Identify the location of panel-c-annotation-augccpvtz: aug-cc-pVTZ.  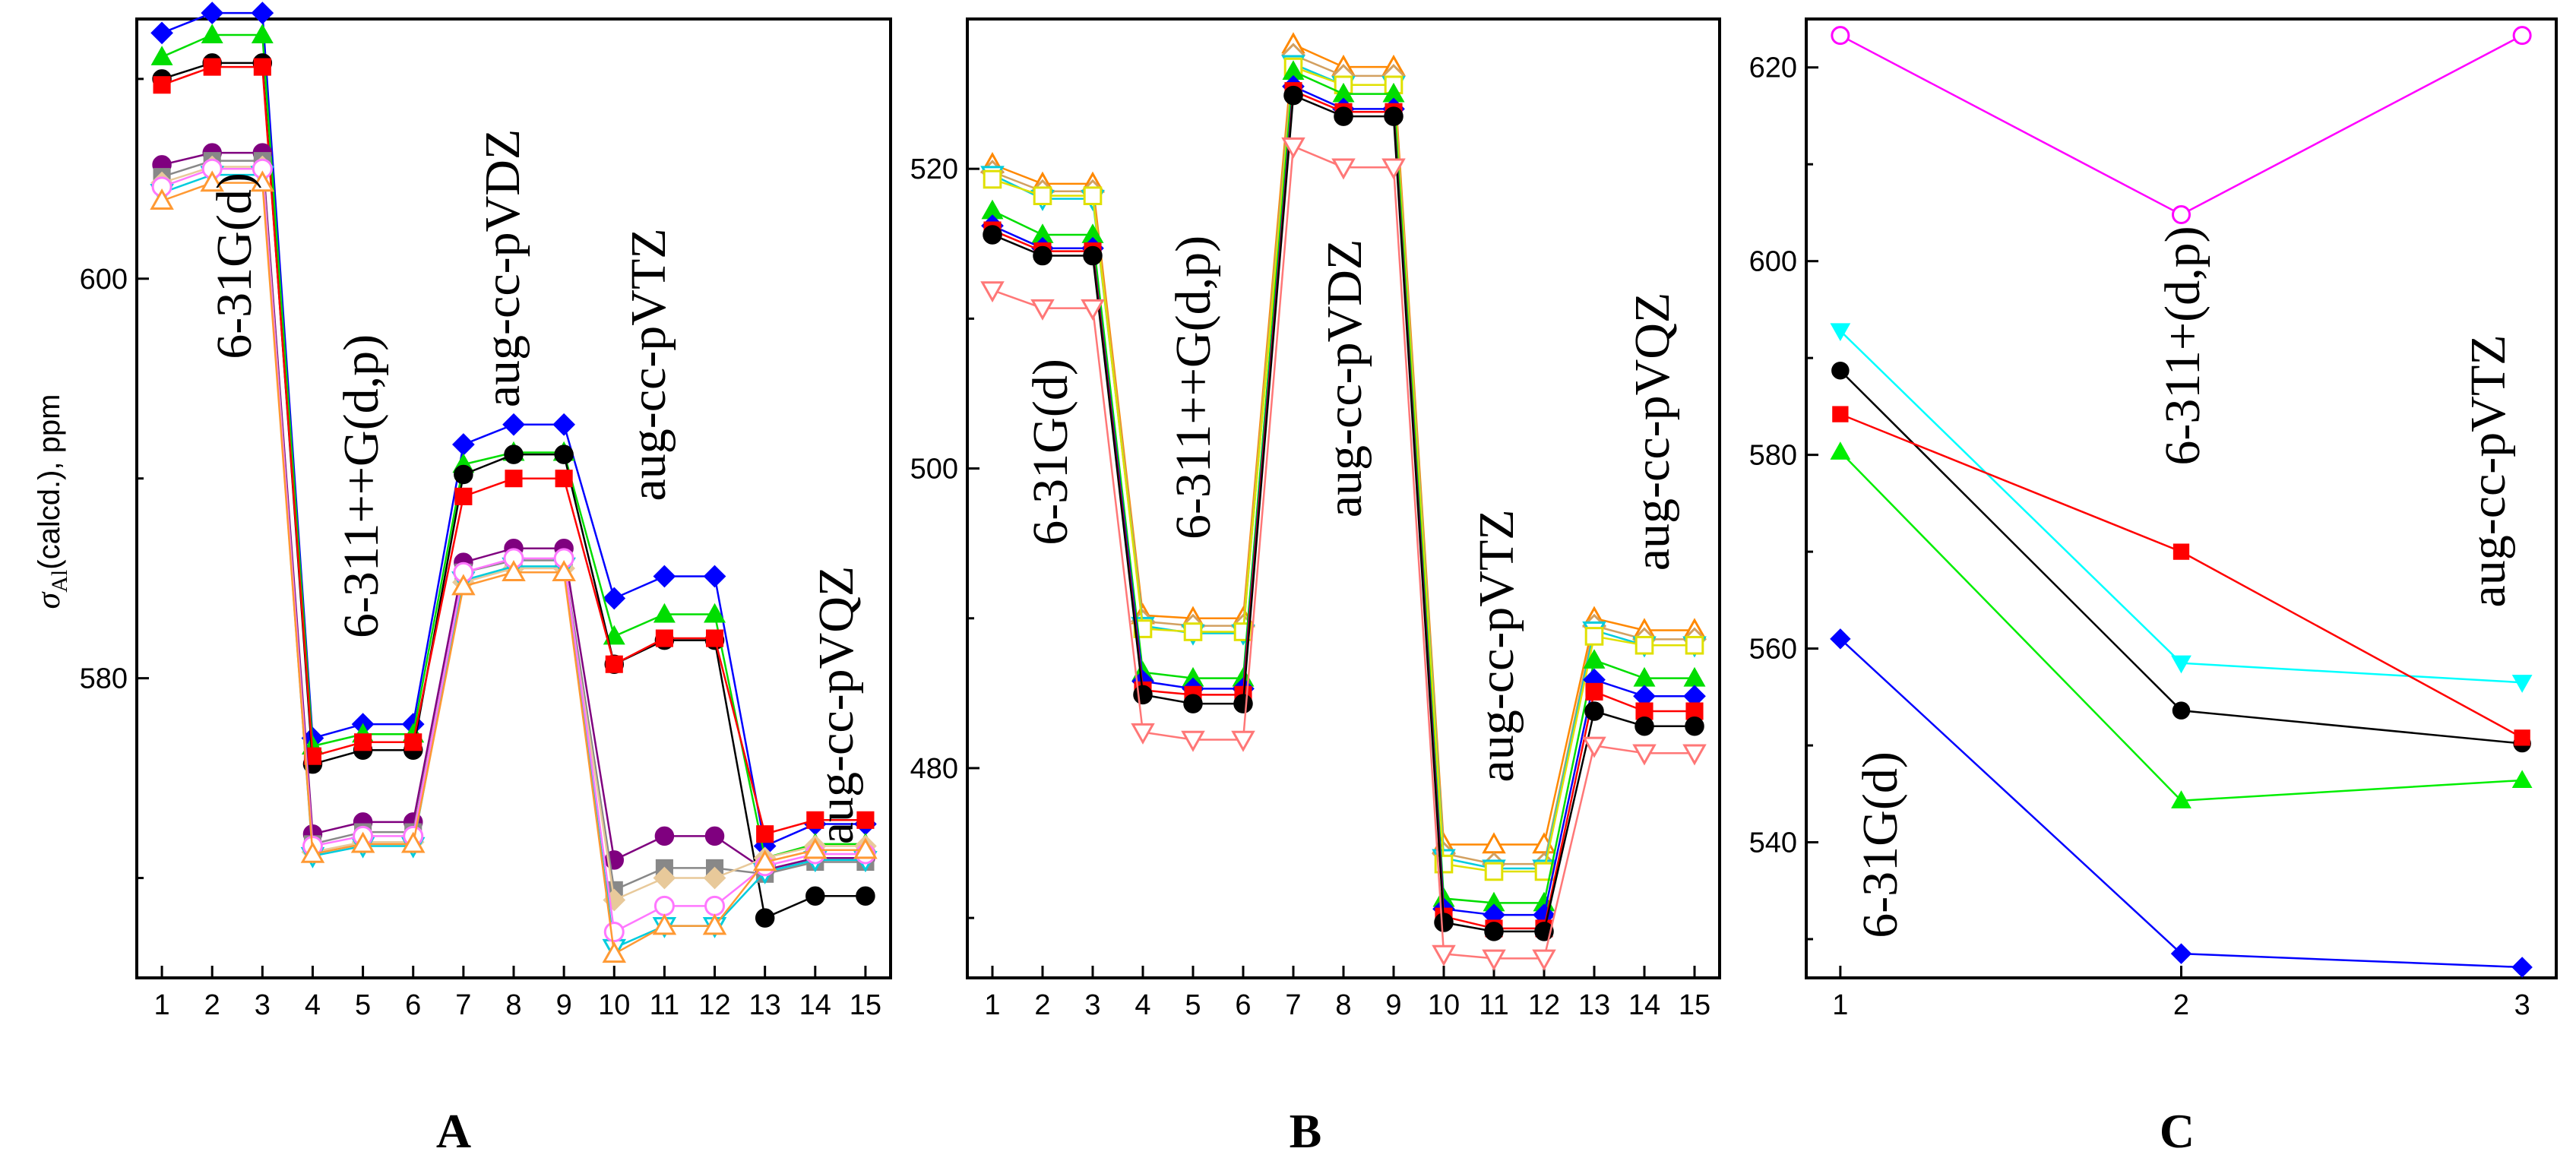
(2488, 470).